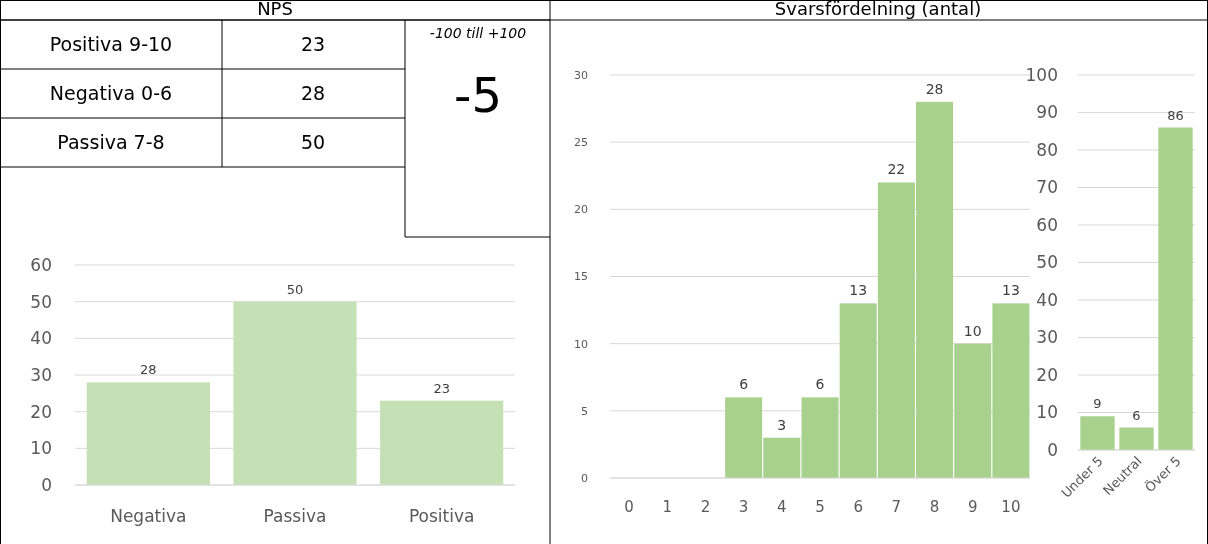  Describe the element at coordinates (858, 507) in the screenshot. I see `x-tick-label: 6` at that location.